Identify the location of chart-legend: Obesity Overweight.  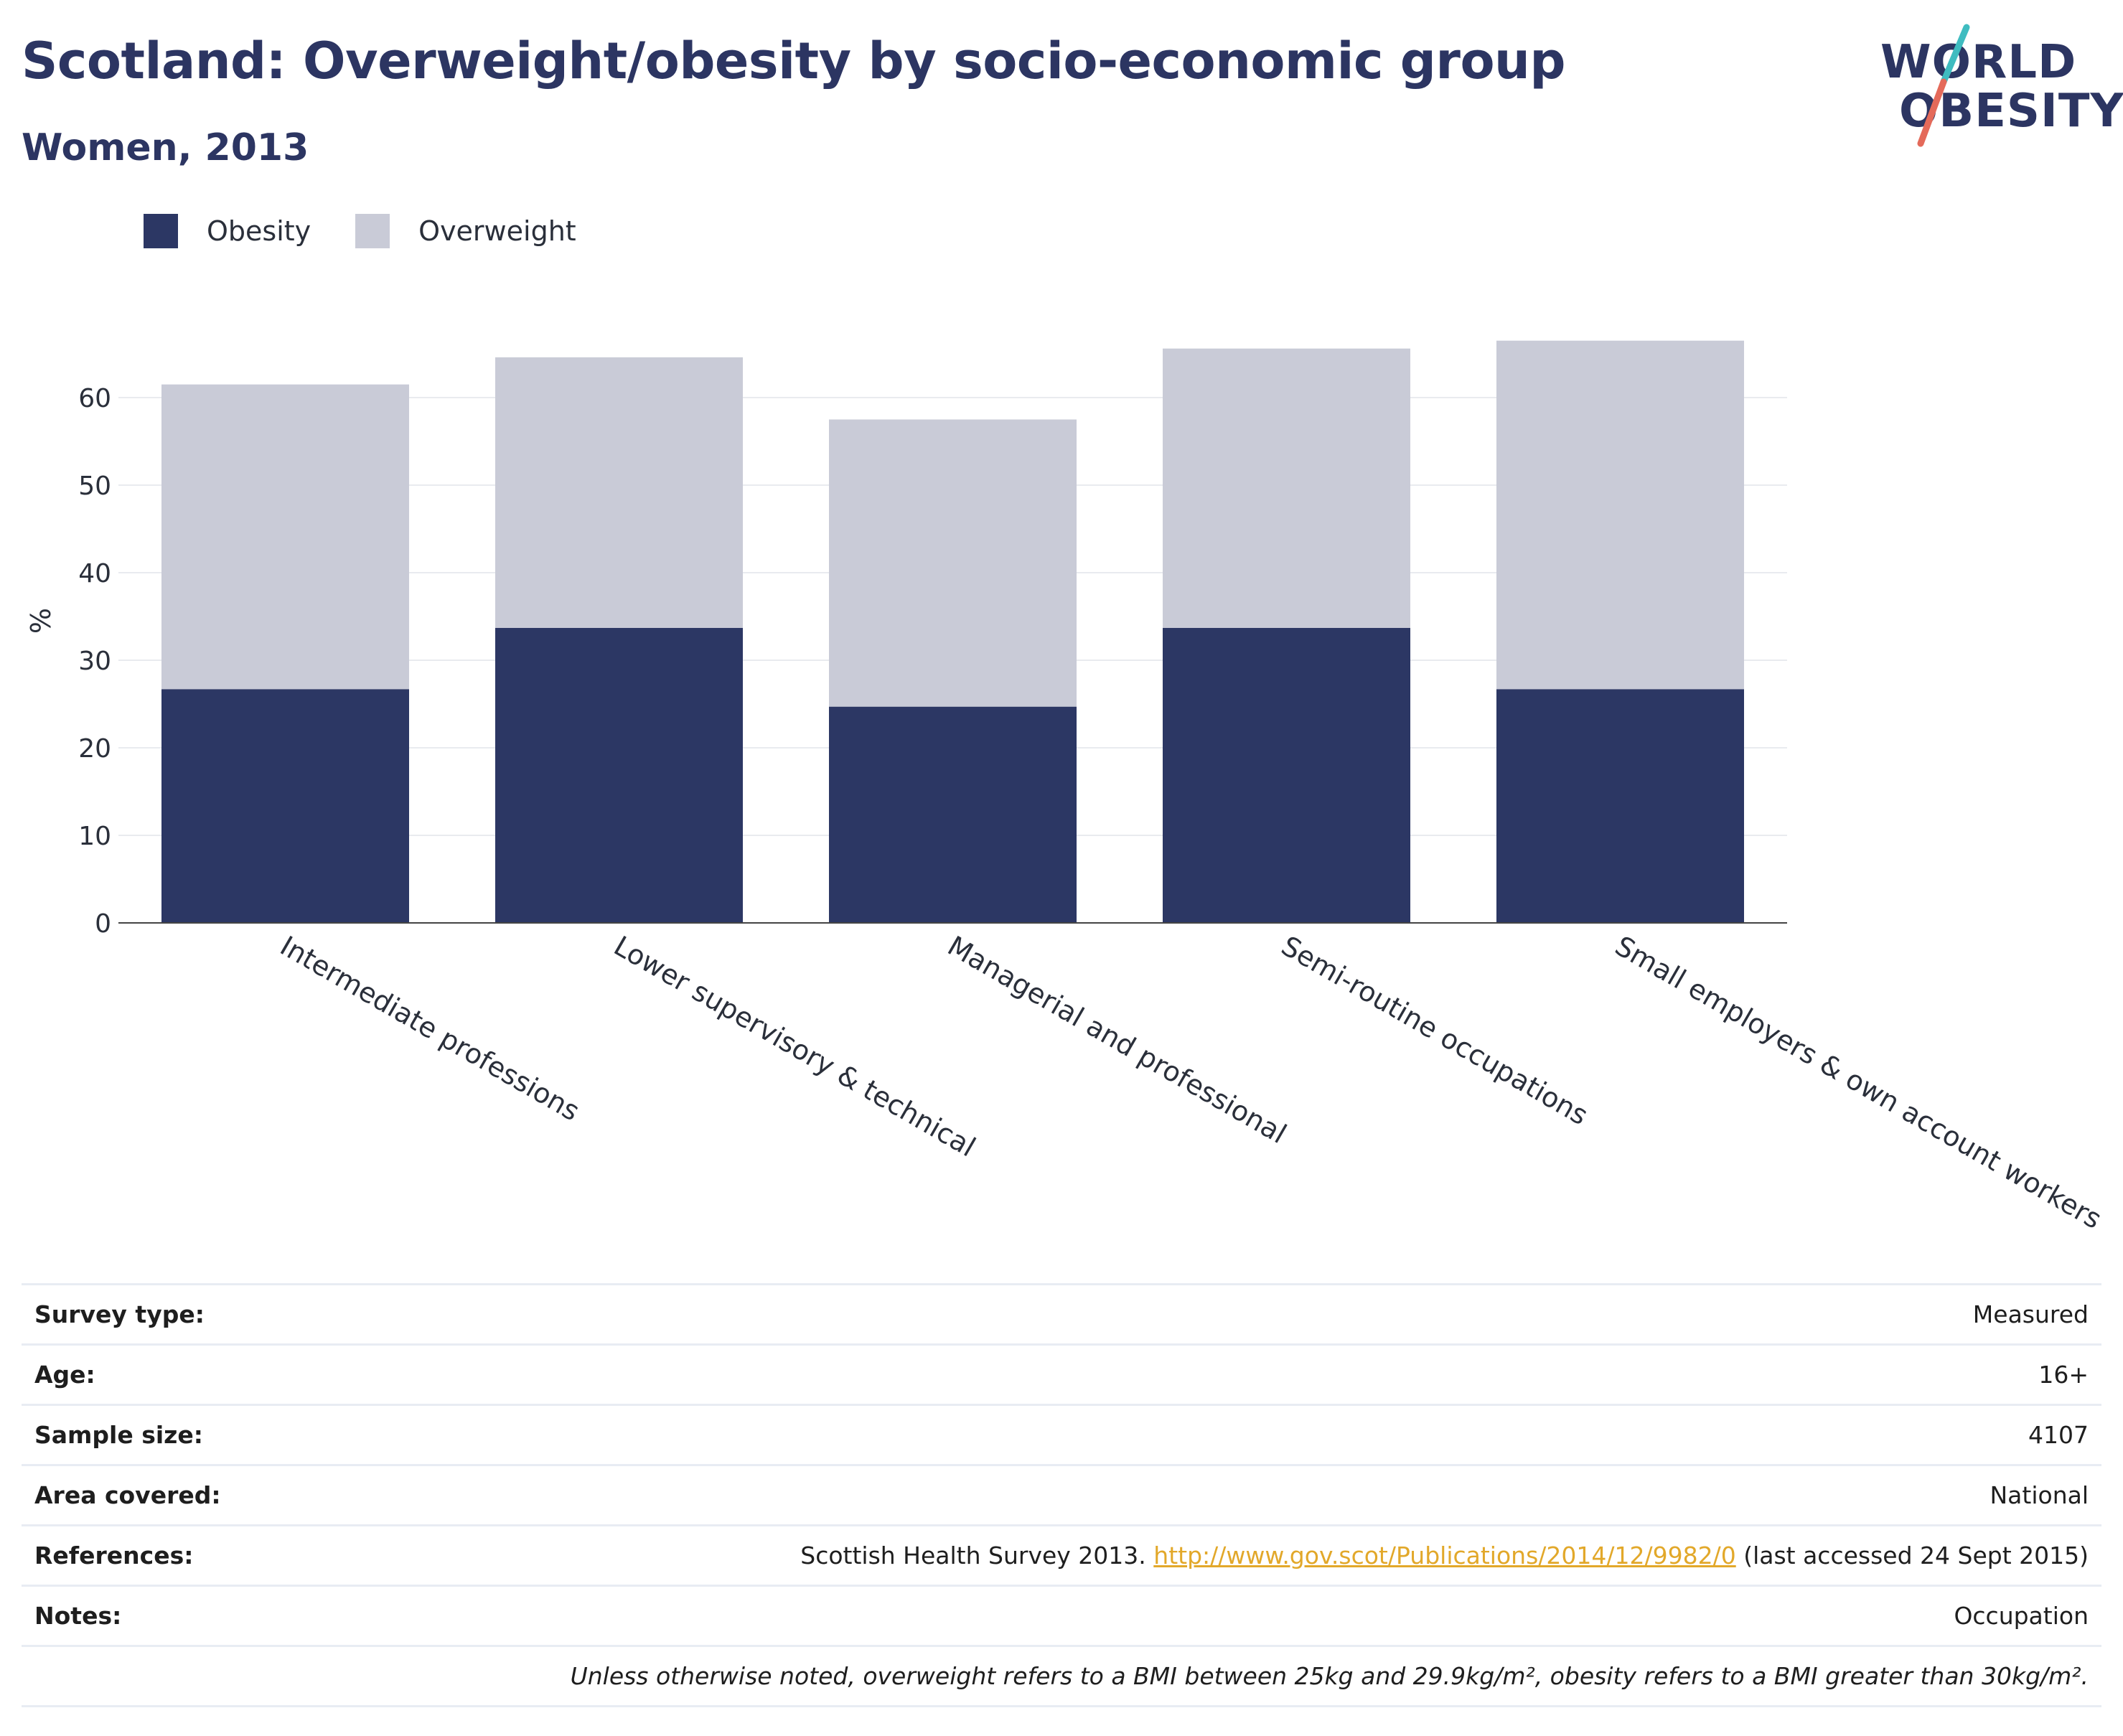
(382, 231).